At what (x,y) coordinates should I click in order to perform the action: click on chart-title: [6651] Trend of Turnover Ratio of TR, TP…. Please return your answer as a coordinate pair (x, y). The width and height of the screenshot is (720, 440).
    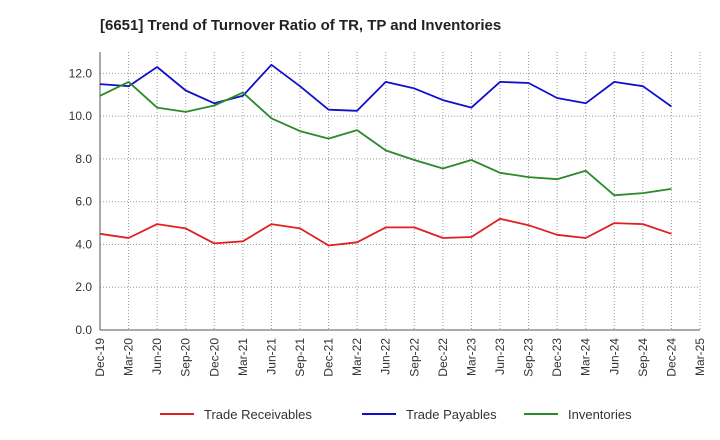
    Looking at the image, I should click on (300, 25).